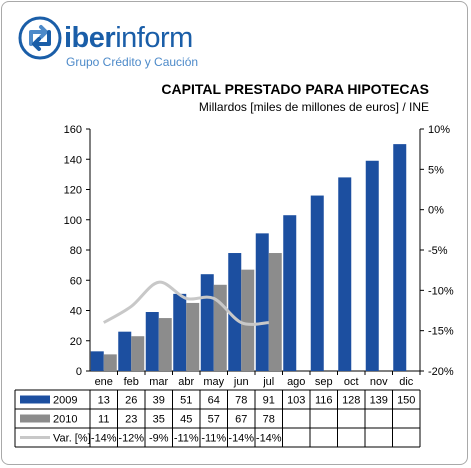  Describe the element at coordinates (76, 342) in the screenshot. I see `y-left-tick-label: 20` at that location.